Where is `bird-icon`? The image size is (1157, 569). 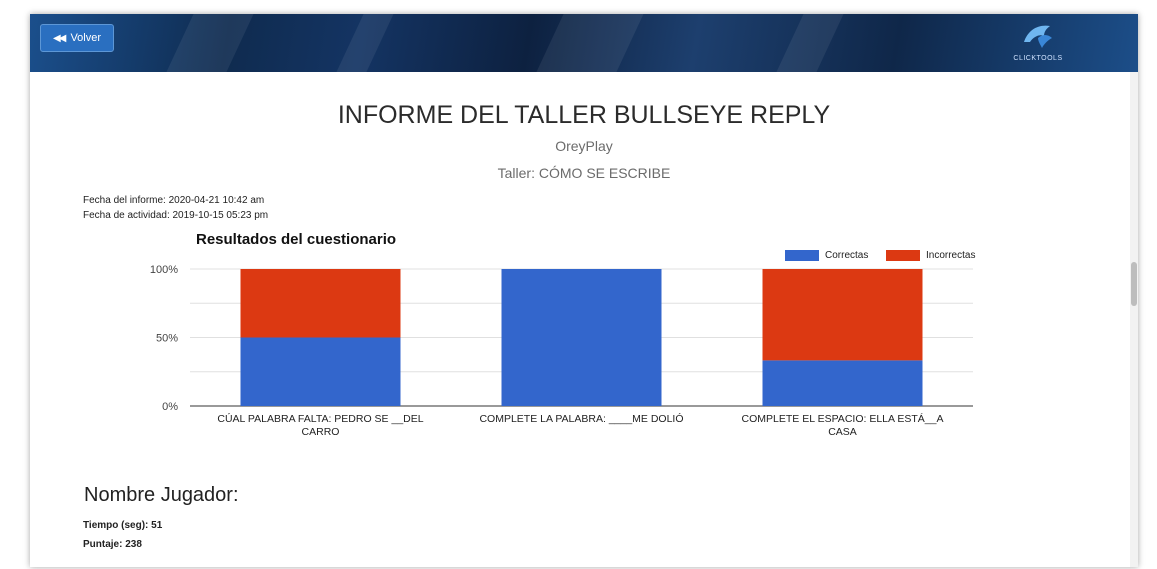
bird-icon is located at coordinates (1038, 36).